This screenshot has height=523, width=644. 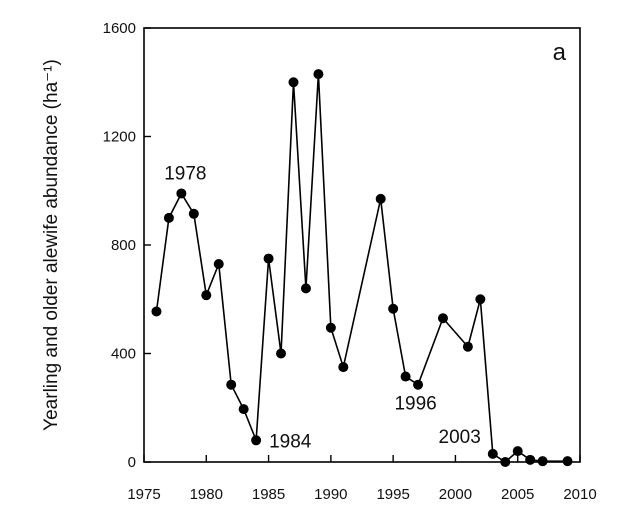 What do you see at coordinates (143, 494) in the screenshot?
I see `x-tick-label: 1975` at bounding box center [143, 494].